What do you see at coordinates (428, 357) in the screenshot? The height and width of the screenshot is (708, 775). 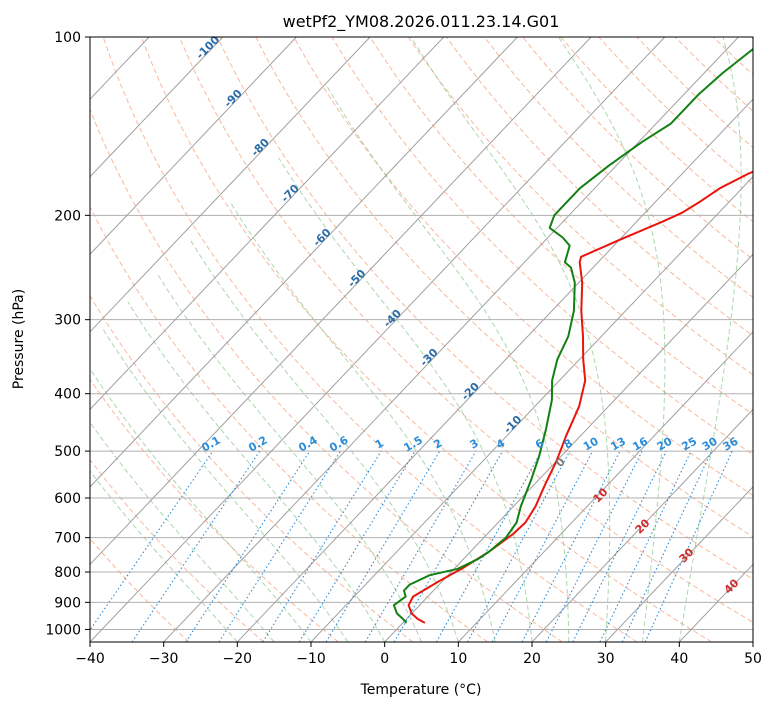 I see `isotherm-label: -30` at bounding box center [428, 357].